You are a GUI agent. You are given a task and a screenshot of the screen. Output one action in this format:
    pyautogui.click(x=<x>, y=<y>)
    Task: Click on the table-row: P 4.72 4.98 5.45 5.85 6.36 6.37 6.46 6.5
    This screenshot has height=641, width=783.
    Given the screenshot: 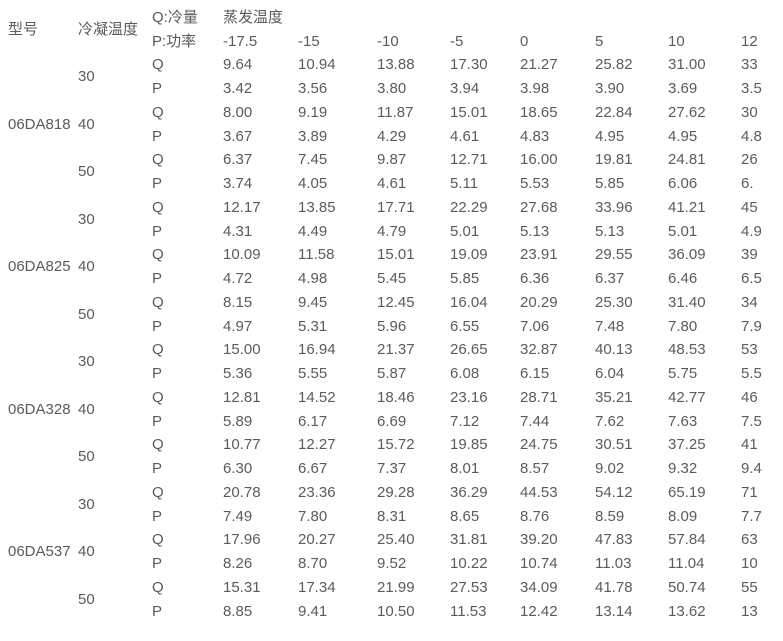 What is the action you would take?
    pyautogui.click(x=395, y=278)
    